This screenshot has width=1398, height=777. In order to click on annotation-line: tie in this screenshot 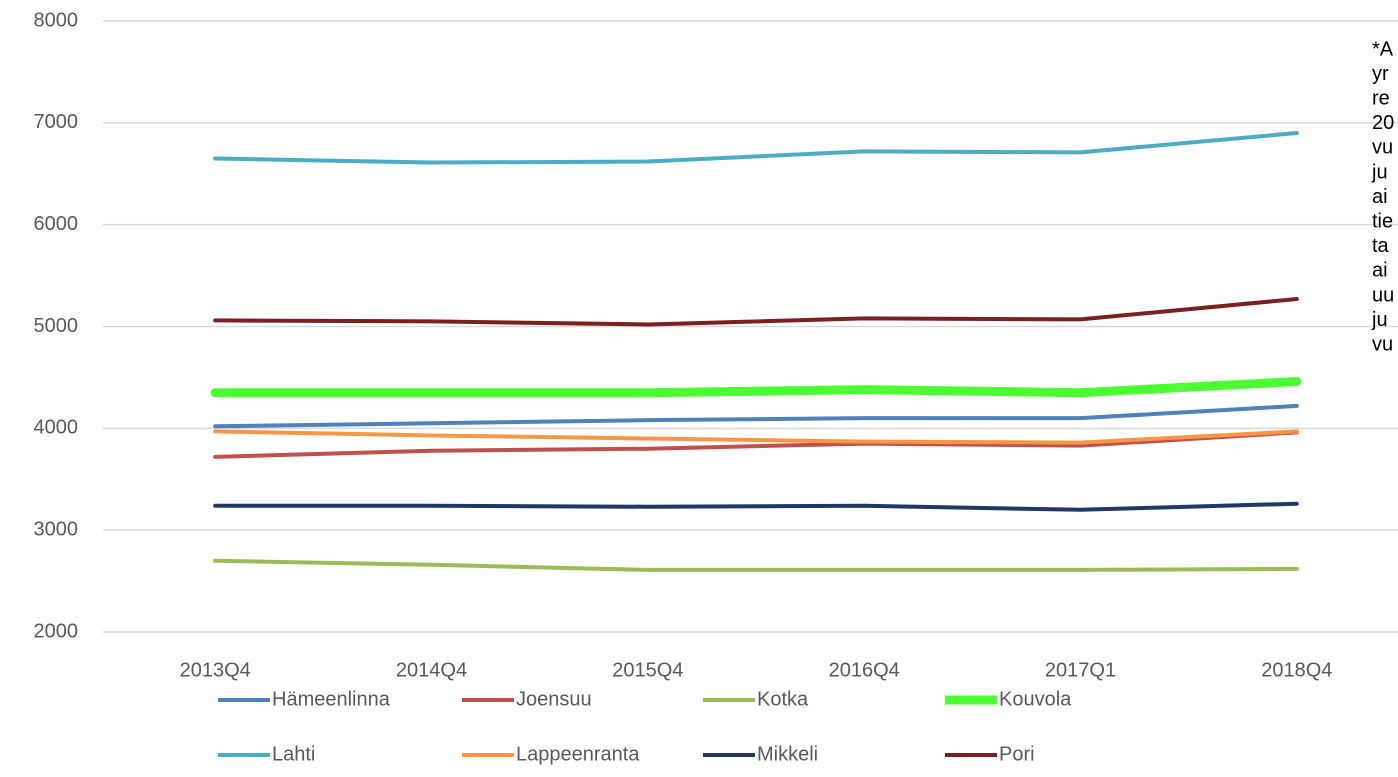, I will do `click(1382, 221)`.